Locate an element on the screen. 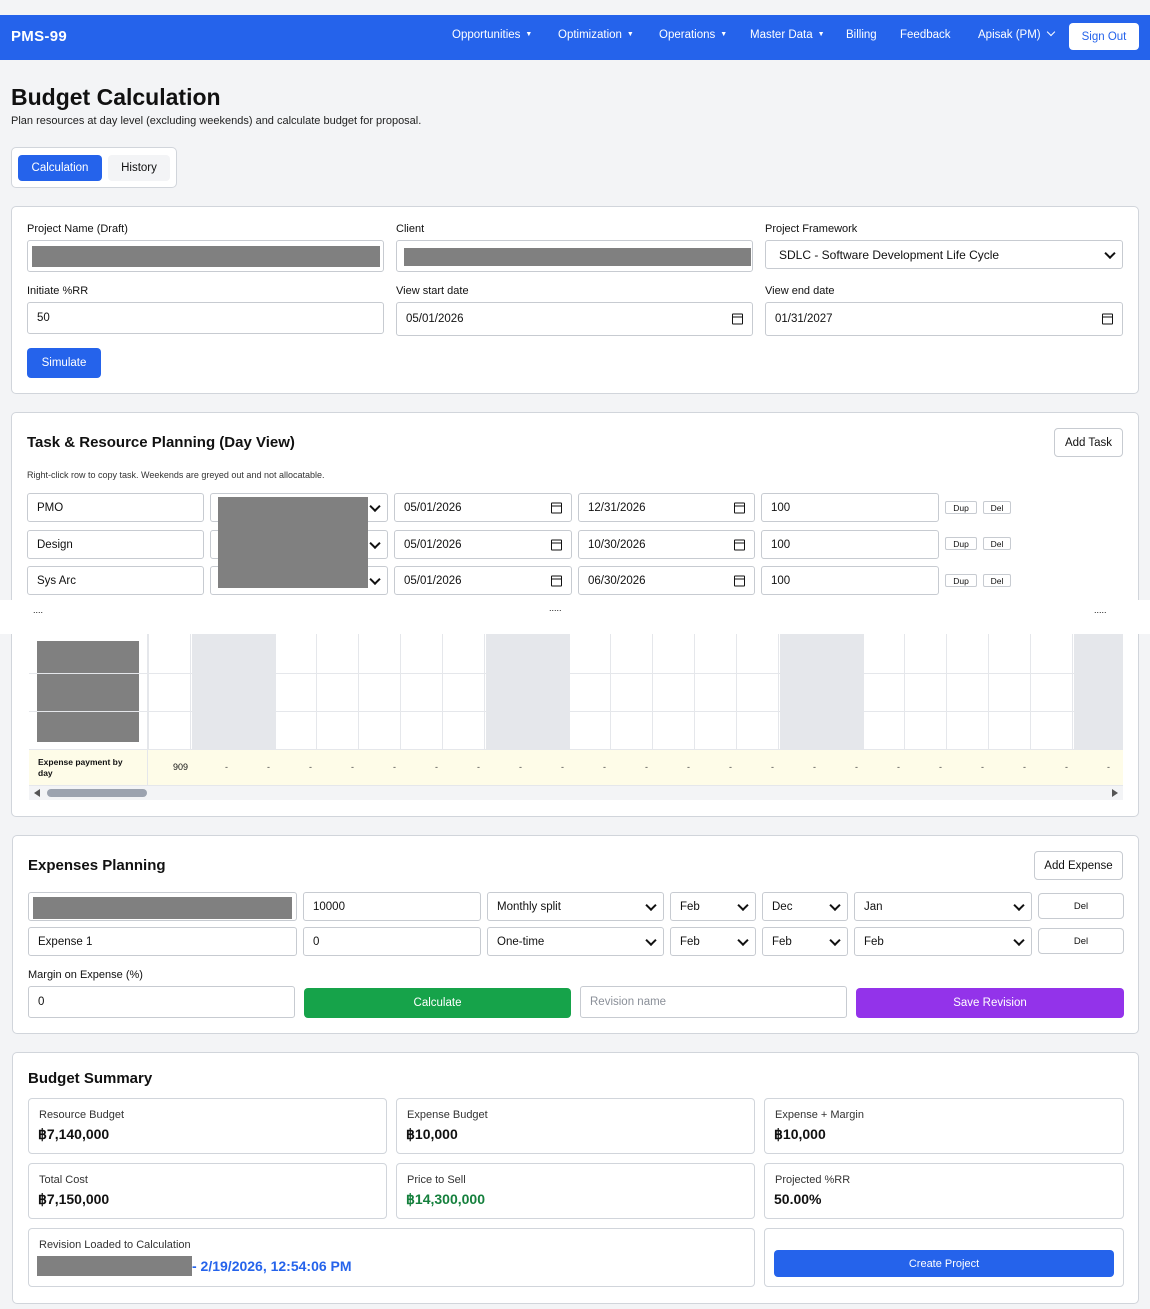 This screenshot has width=1150, height=1309. grid-horizontal-scrollbar is located at coordinates (576, 792).